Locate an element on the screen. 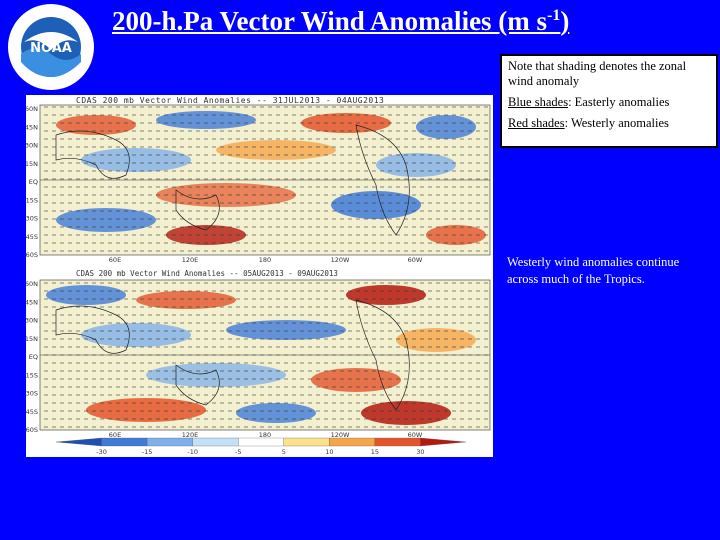 This screenshot has height=540, width=720. colorbar-label: 30 is located at coordinates (420, 452).